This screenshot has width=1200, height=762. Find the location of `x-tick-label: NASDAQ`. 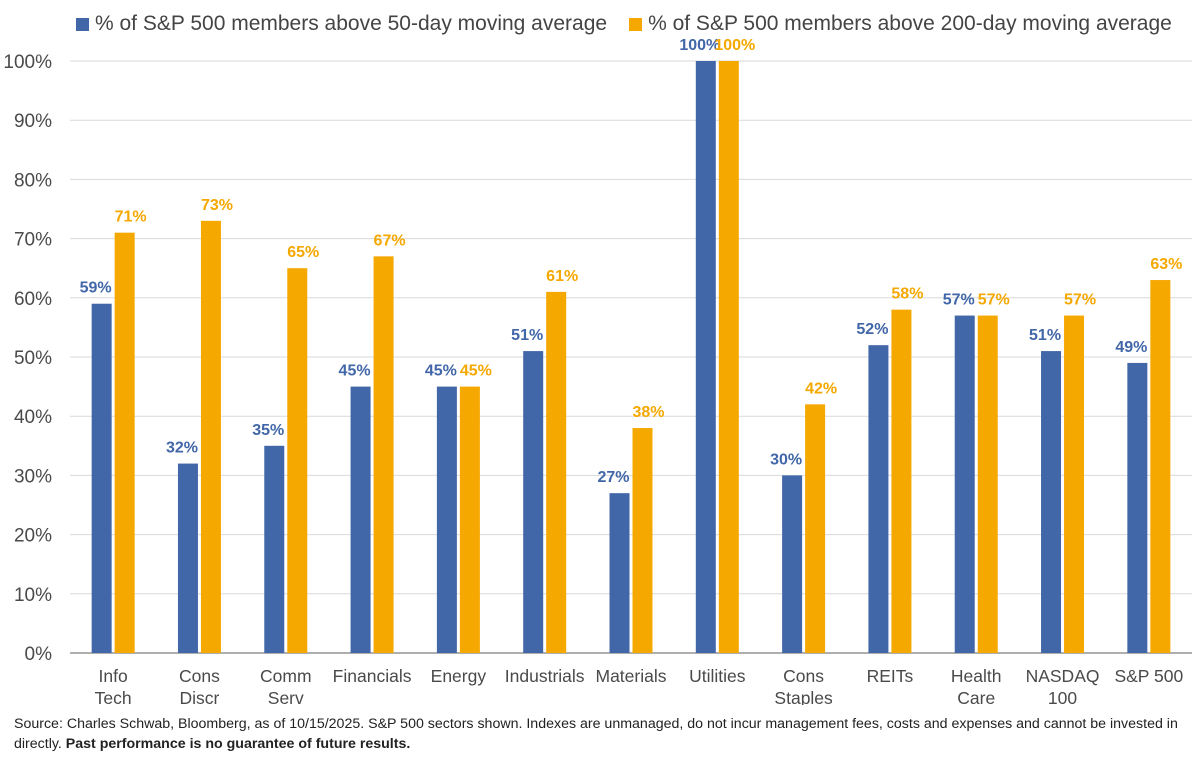

x-tick-label: NASDAQ is located at coordinates (1063, 676).